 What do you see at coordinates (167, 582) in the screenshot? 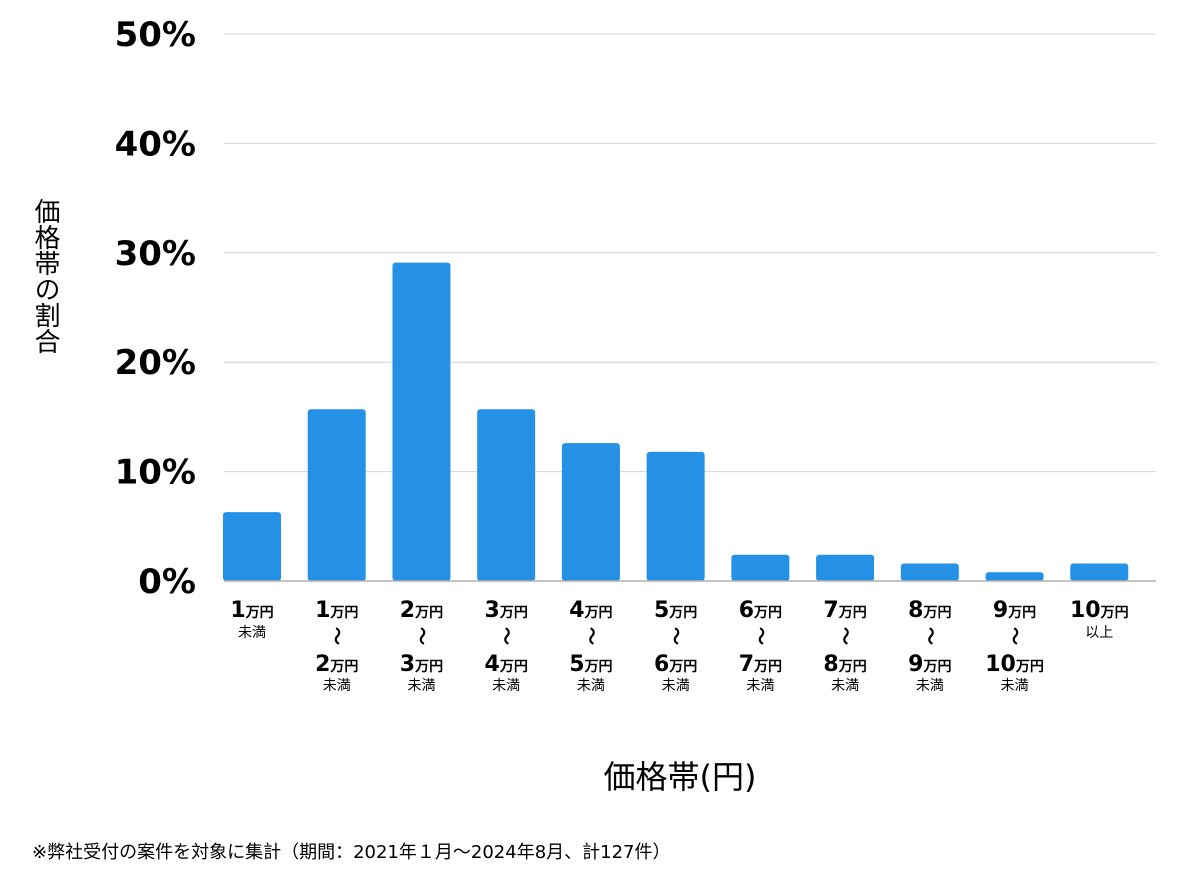
I see `y-tick-label: 0%` at bounding box center [167, 582].